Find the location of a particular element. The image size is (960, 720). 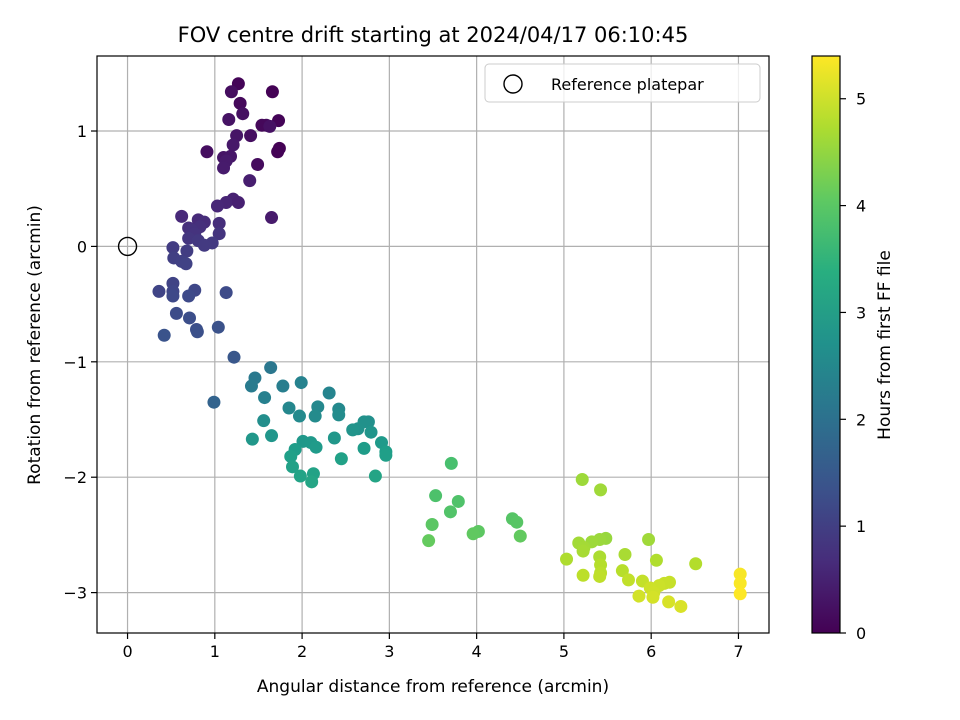

legend-open-circle-icon is located at coordinates (513, 84).